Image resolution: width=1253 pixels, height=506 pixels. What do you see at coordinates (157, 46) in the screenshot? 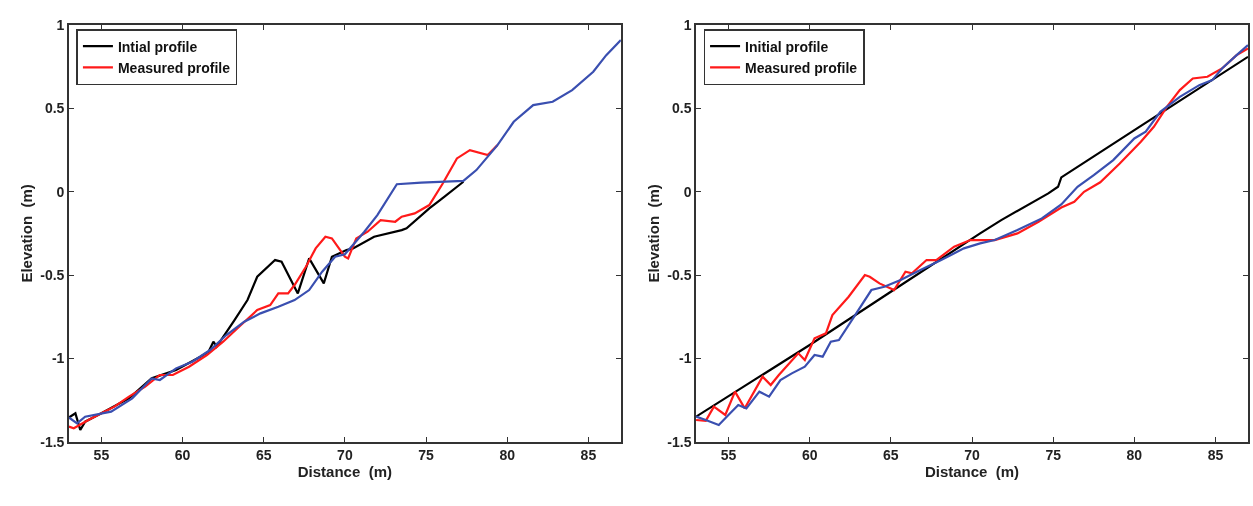
I see `legend-label: Intial profile` at bounding box center [157, 46].